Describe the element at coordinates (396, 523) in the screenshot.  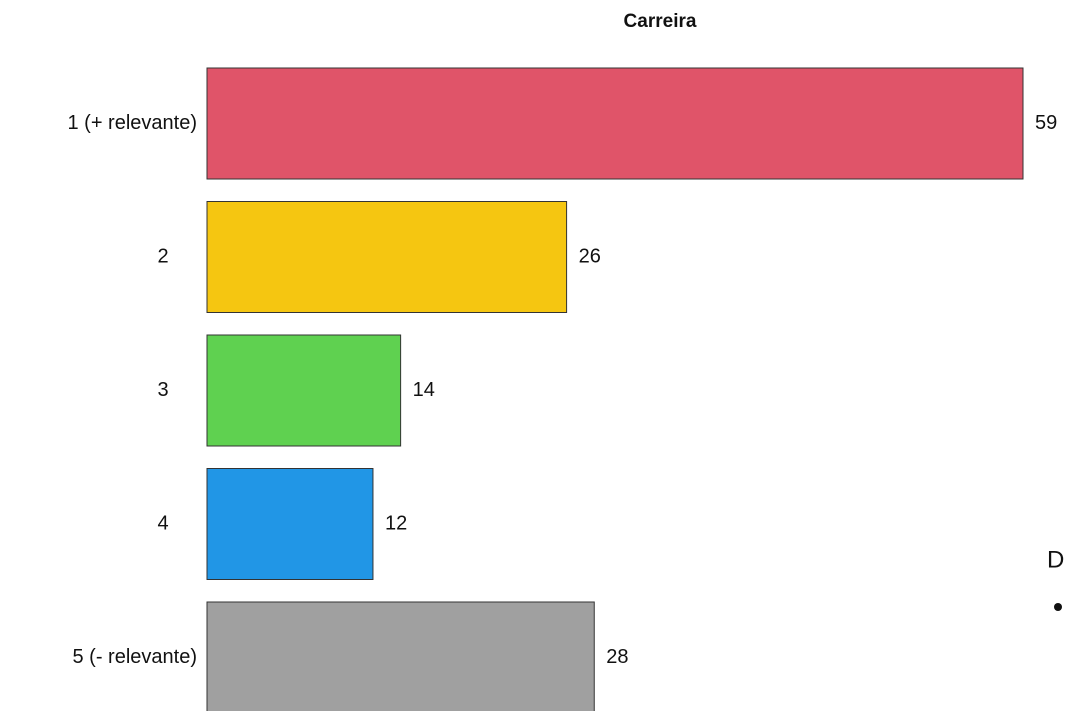
I see `value-label: 12` at that location.